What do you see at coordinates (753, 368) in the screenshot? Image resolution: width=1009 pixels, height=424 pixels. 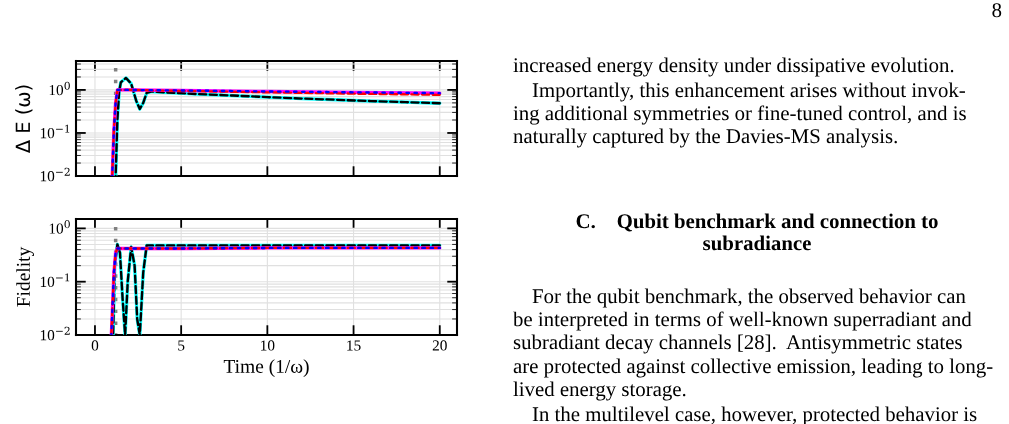 I see `text: are protected against collective emission, leading to long-` at bounding box center [753, 368].